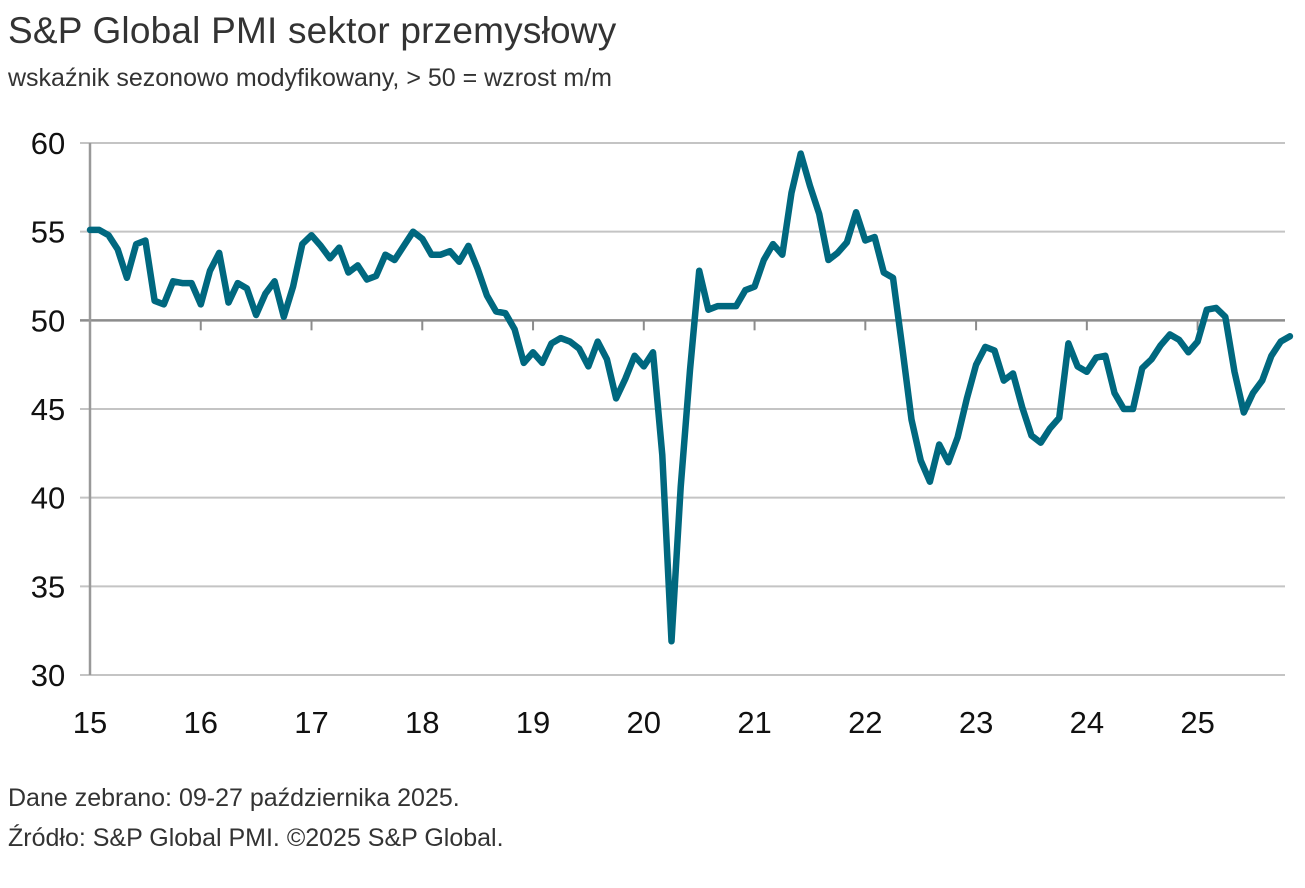  What do you see at coordinates (90, 722) in the screenshot?
I see `x-tick-label: 15` at bounding box center [90, 722].